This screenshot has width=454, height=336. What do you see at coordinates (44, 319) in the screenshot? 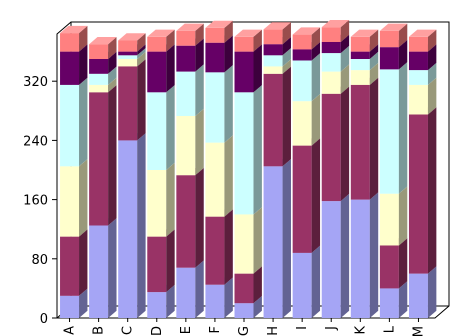
I see `y-tick-label: 0` at bounding box center [44, 319].